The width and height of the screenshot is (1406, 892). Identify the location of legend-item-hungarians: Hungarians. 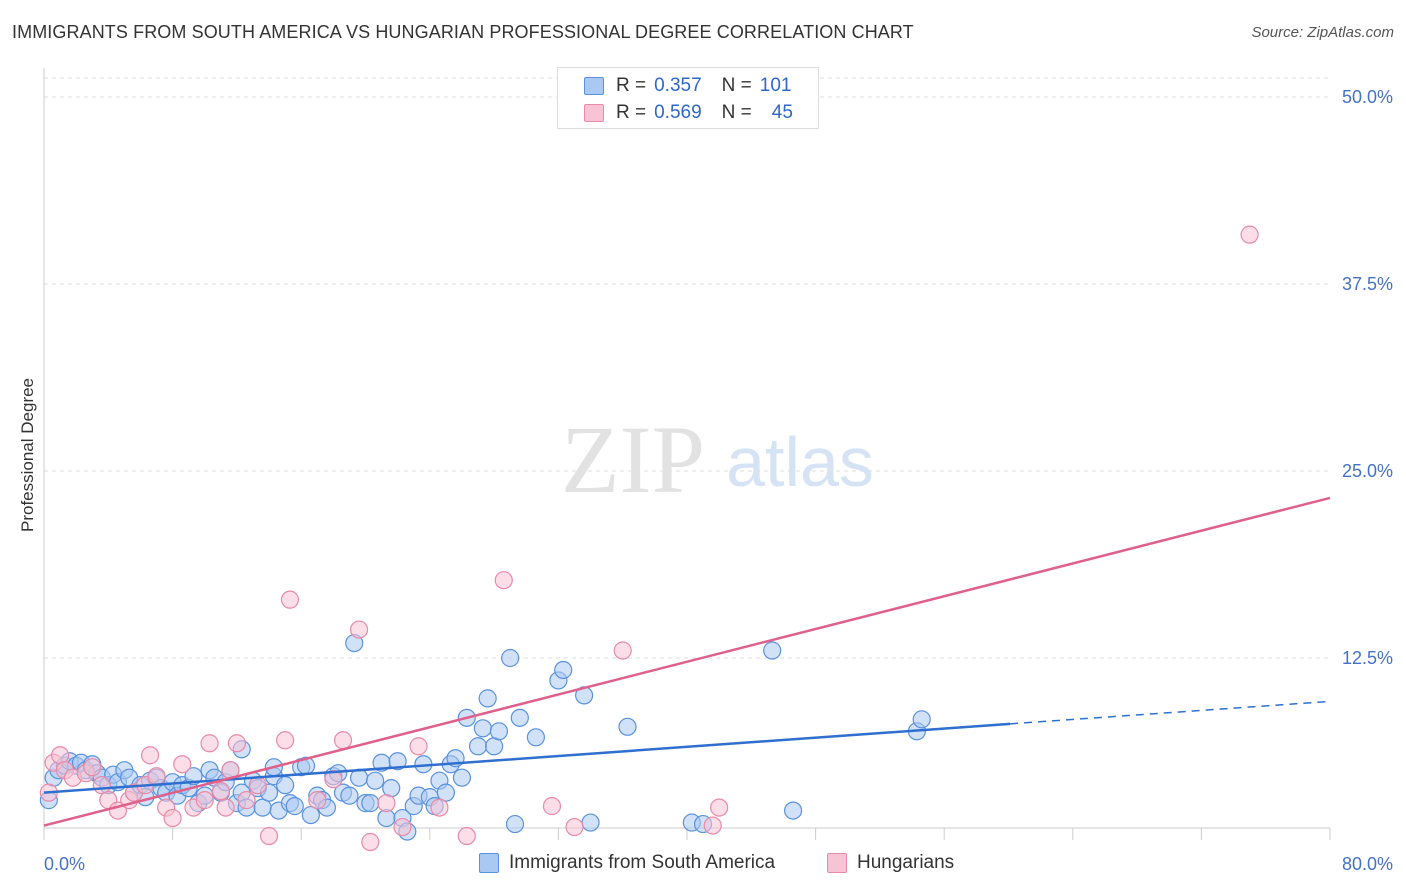
(890, 863).